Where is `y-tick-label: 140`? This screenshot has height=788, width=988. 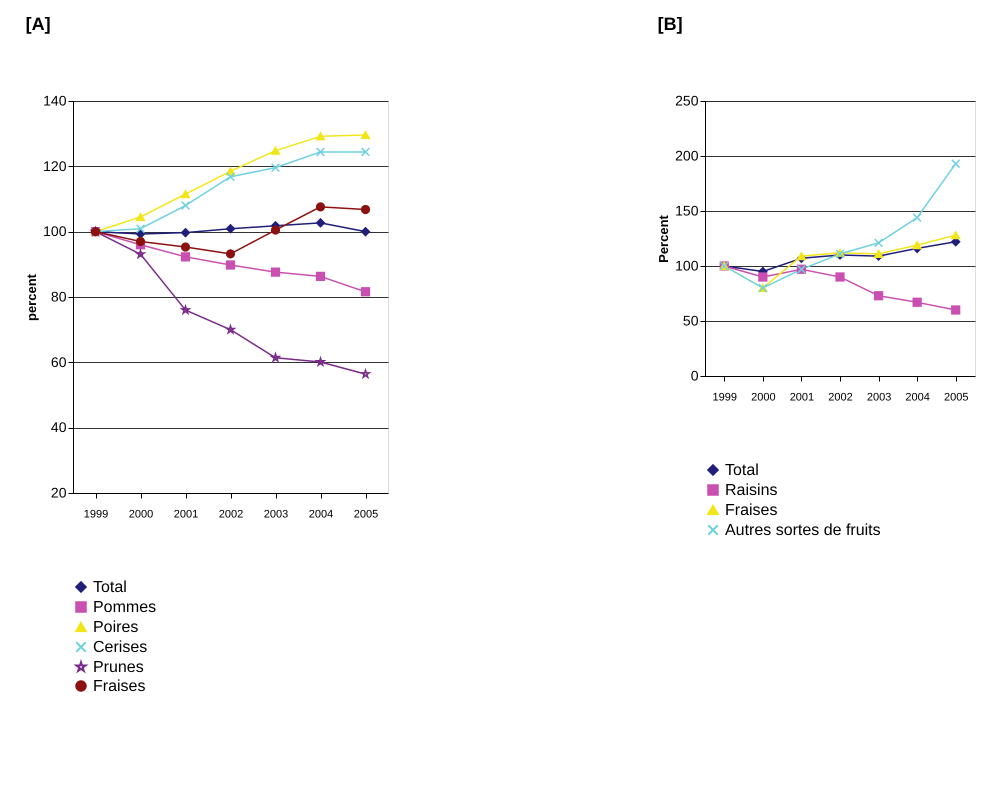 y-tick-label: 140 is located at coordinates (55, 100).